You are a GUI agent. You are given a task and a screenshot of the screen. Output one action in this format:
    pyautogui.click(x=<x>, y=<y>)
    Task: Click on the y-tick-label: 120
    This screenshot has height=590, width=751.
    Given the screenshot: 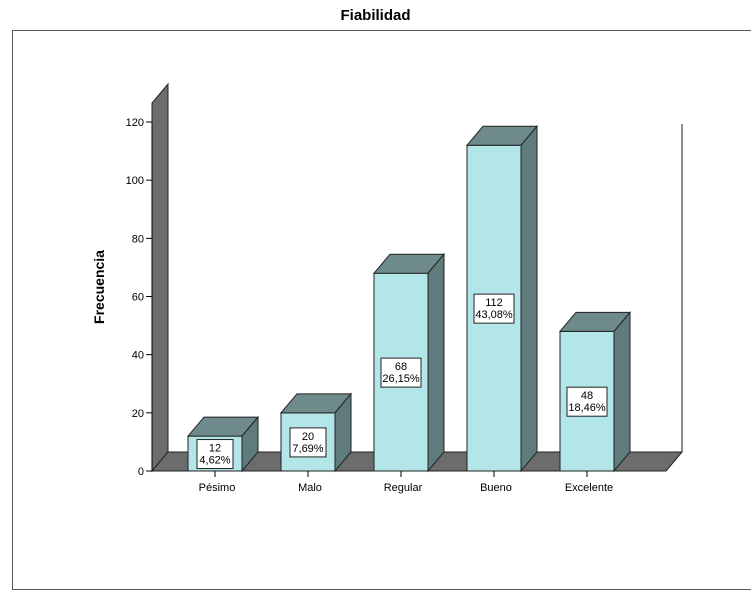 What is the action you would take?
    pyautogui.click(x=135, y=123)
    